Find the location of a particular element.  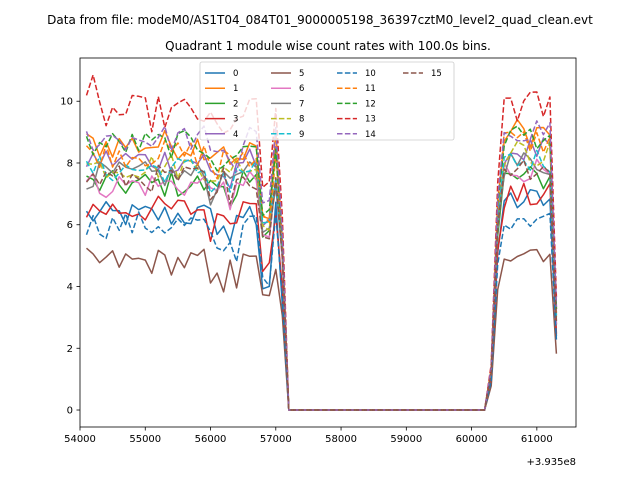

x-tick-label: 61000 is located at coordinates (537, 439).